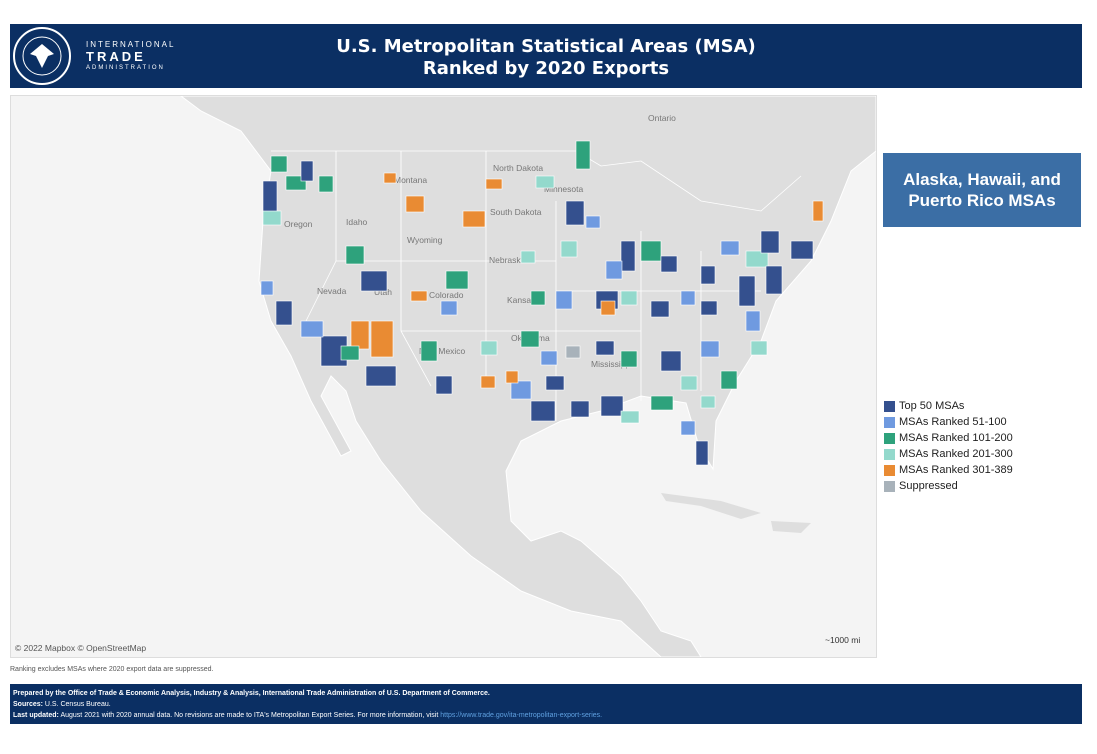 This screenshot has height=754, width=1097. I want to click on attribution: © 2022 Mapbox © OpenStreetMap, so click(80, 648).